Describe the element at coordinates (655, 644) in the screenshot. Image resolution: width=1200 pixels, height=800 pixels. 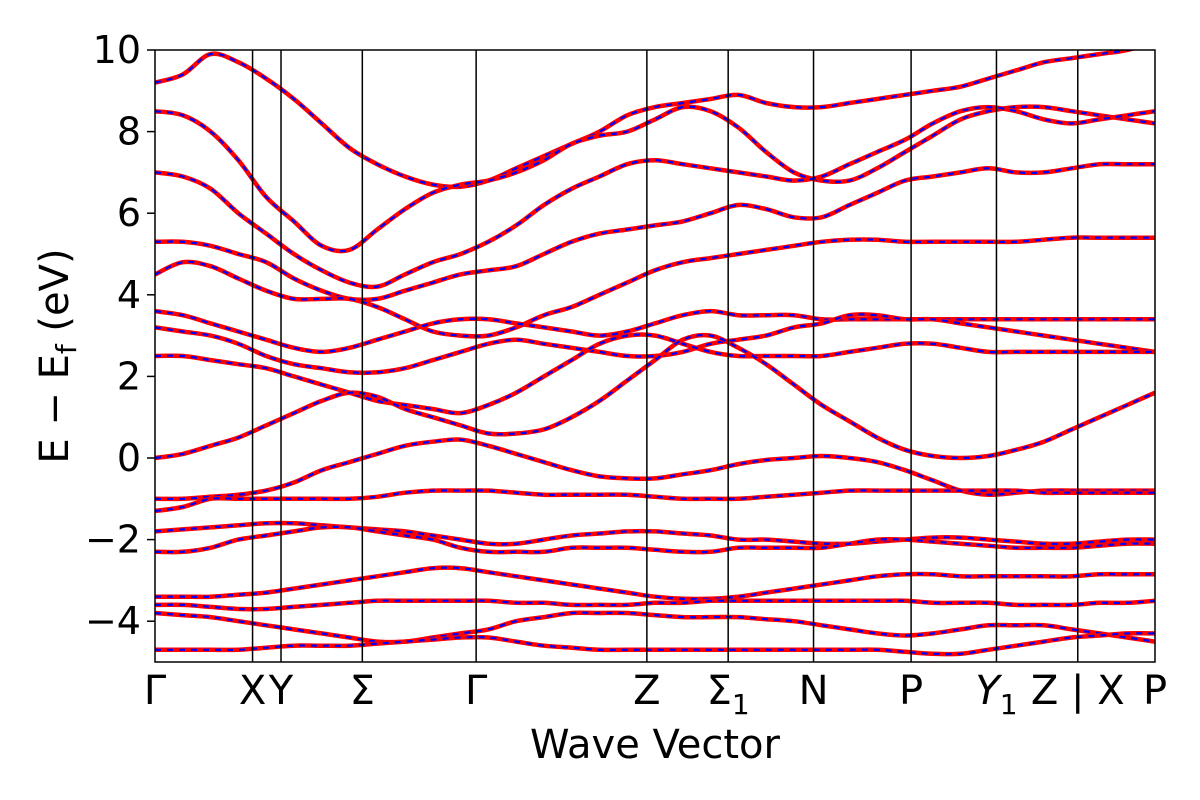
I see `band-16-dft` at that location.